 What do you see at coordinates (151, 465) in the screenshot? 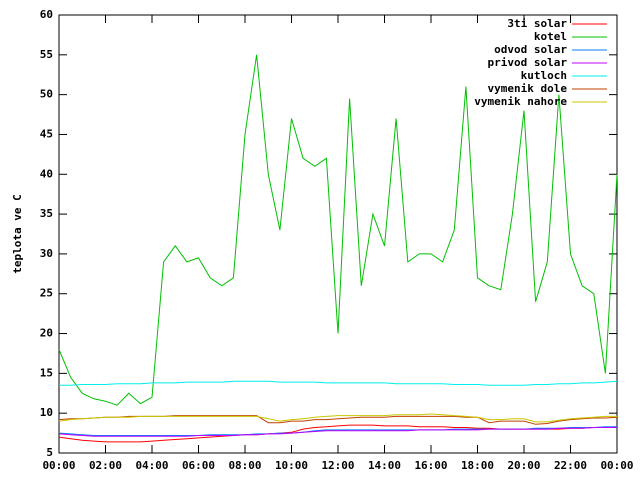
I see `x-tick-label: 04:00` at bounding box center [151, 465].